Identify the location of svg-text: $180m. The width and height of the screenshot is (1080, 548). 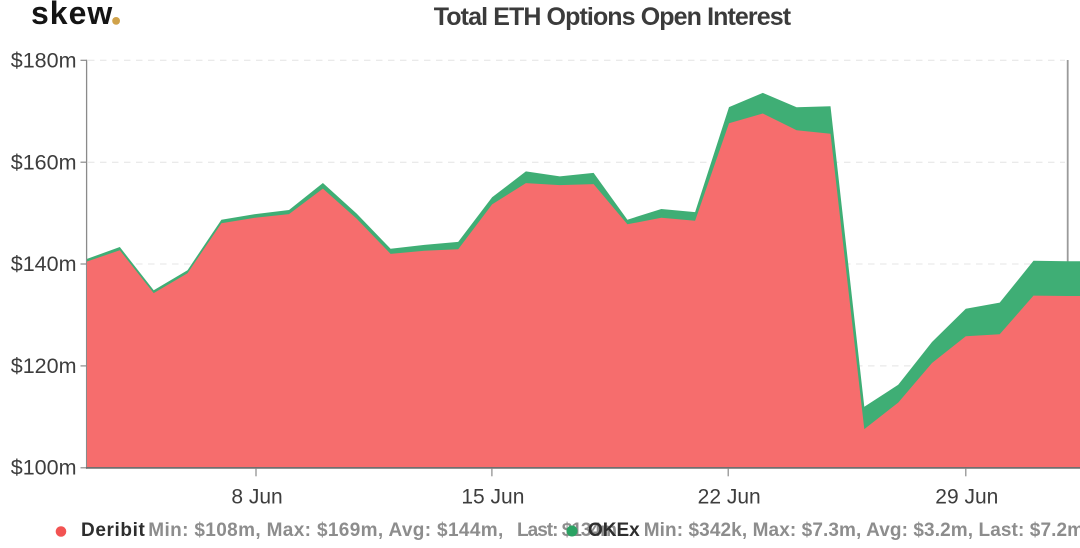
(44, 60).